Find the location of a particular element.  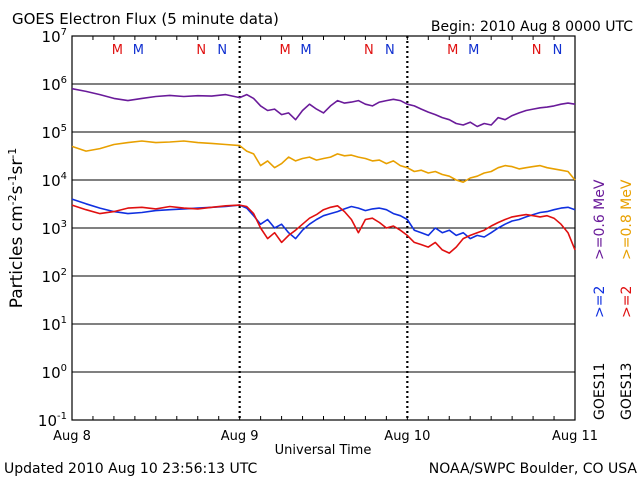

legend-goes13-2mev: >=2 is located at coordinates (627, 302).